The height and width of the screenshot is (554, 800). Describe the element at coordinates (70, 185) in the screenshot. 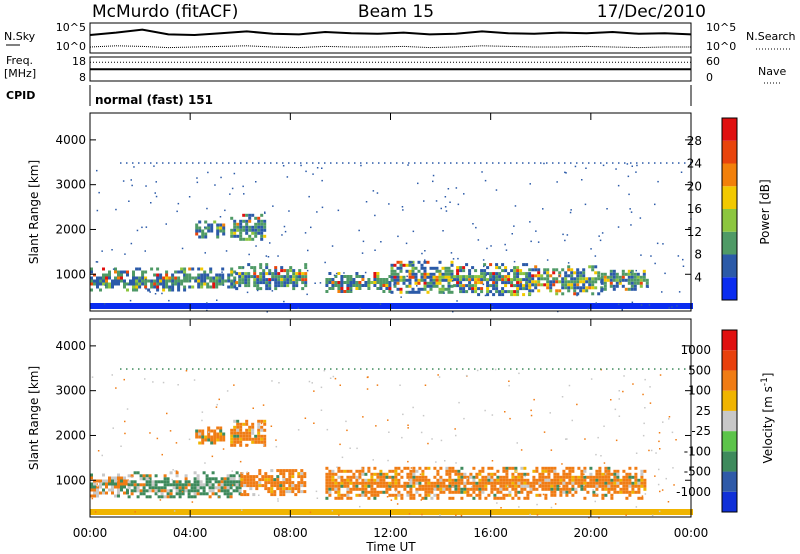

I see `y-tick-label-2: 3000` at that location.